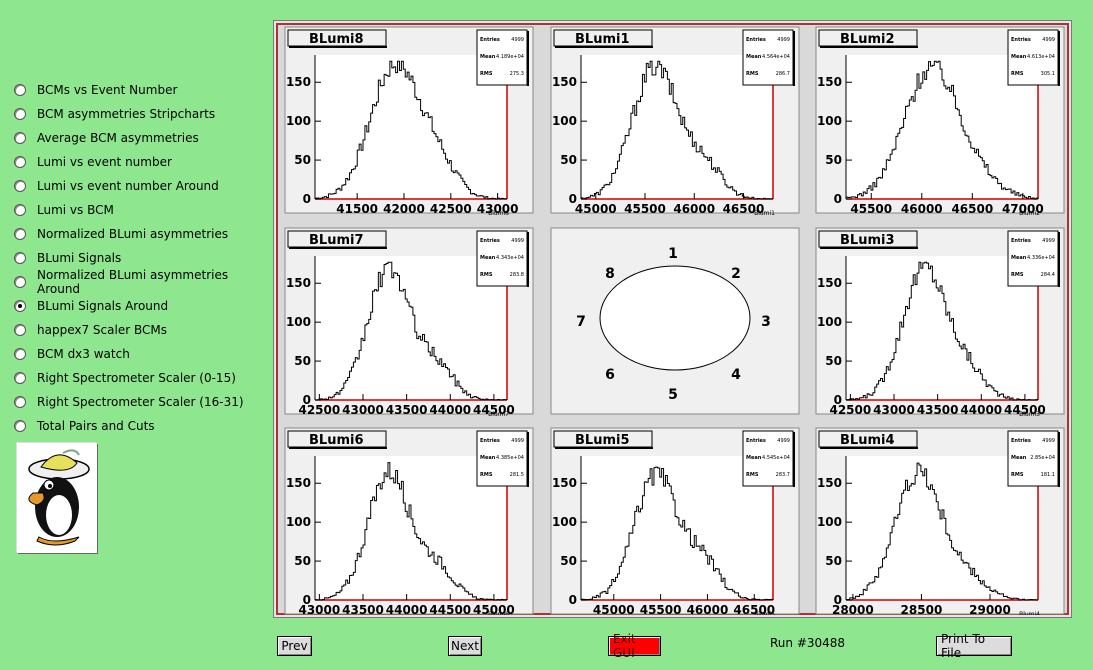  What do you see at coordinates (498, 414) in the screenshot?
I see `x-axis-label: Blumi7` at bounding box center [498, 414].